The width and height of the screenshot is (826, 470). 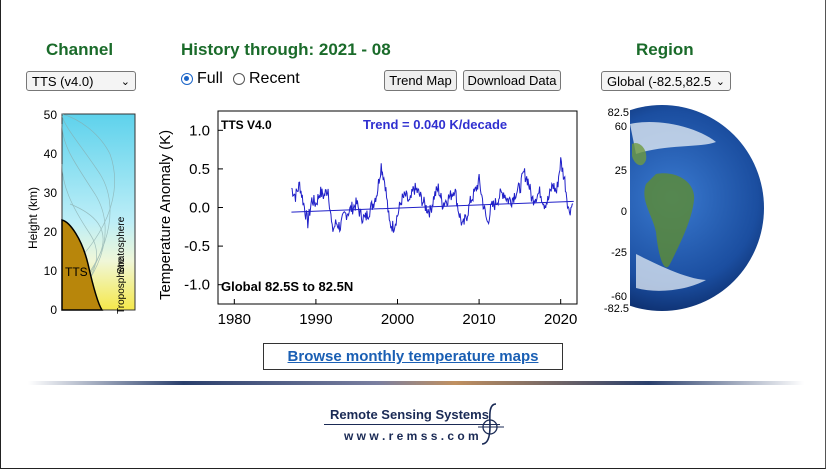 I want to click on height-tick: 10, so click(x=51, y=271).